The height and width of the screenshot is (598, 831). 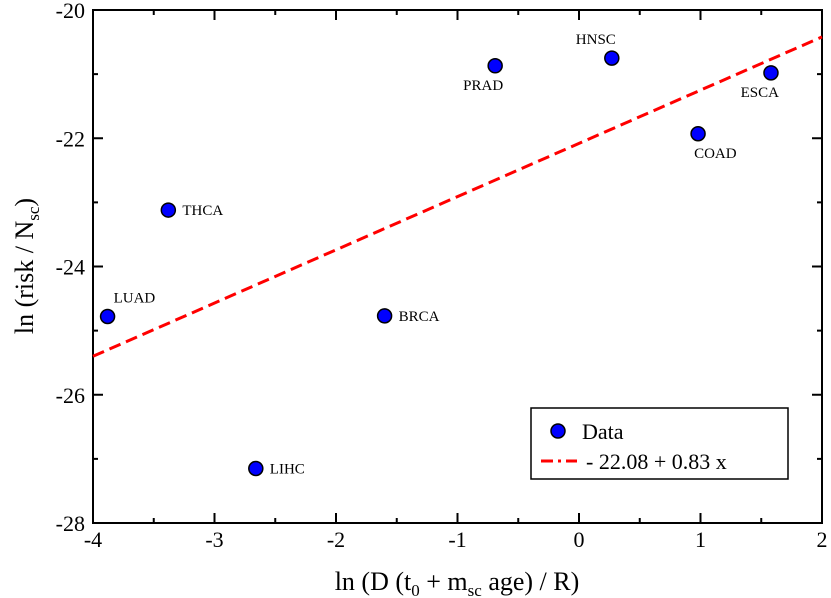 I want to click on data-point-brca, so click(x=384, y=316).